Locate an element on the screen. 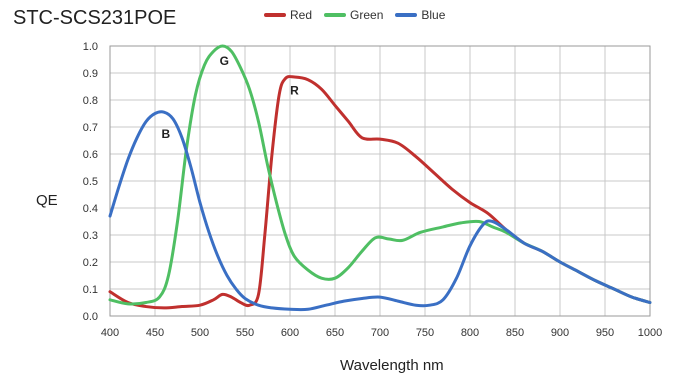 This screenshot has height=387, width=679. x-tick-label: 800 is located at coordinates (470, 333).